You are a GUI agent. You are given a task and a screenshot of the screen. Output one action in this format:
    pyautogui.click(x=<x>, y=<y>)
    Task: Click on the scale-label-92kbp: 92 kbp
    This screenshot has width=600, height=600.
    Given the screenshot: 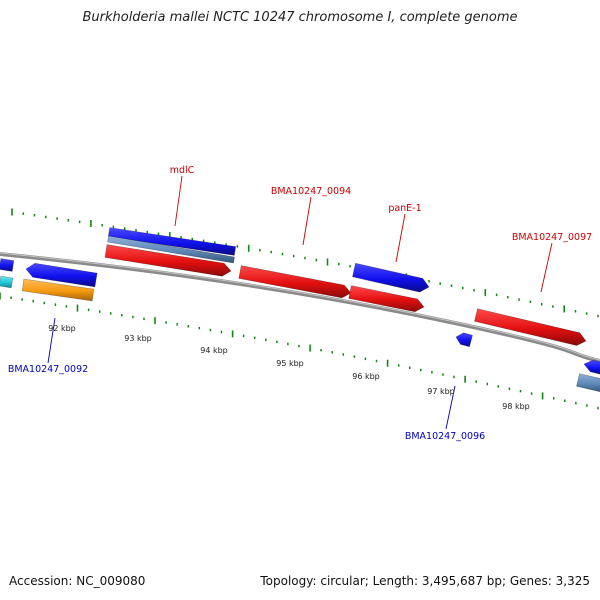 What is the action you would take?
    pyautogui.click(x=62, y=328)
    